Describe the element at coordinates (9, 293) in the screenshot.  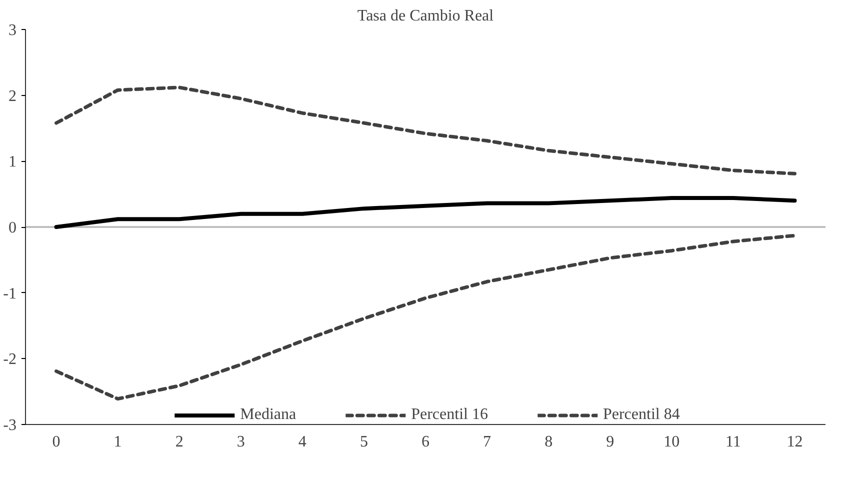
I see `y-tick-label: -1` at that location.